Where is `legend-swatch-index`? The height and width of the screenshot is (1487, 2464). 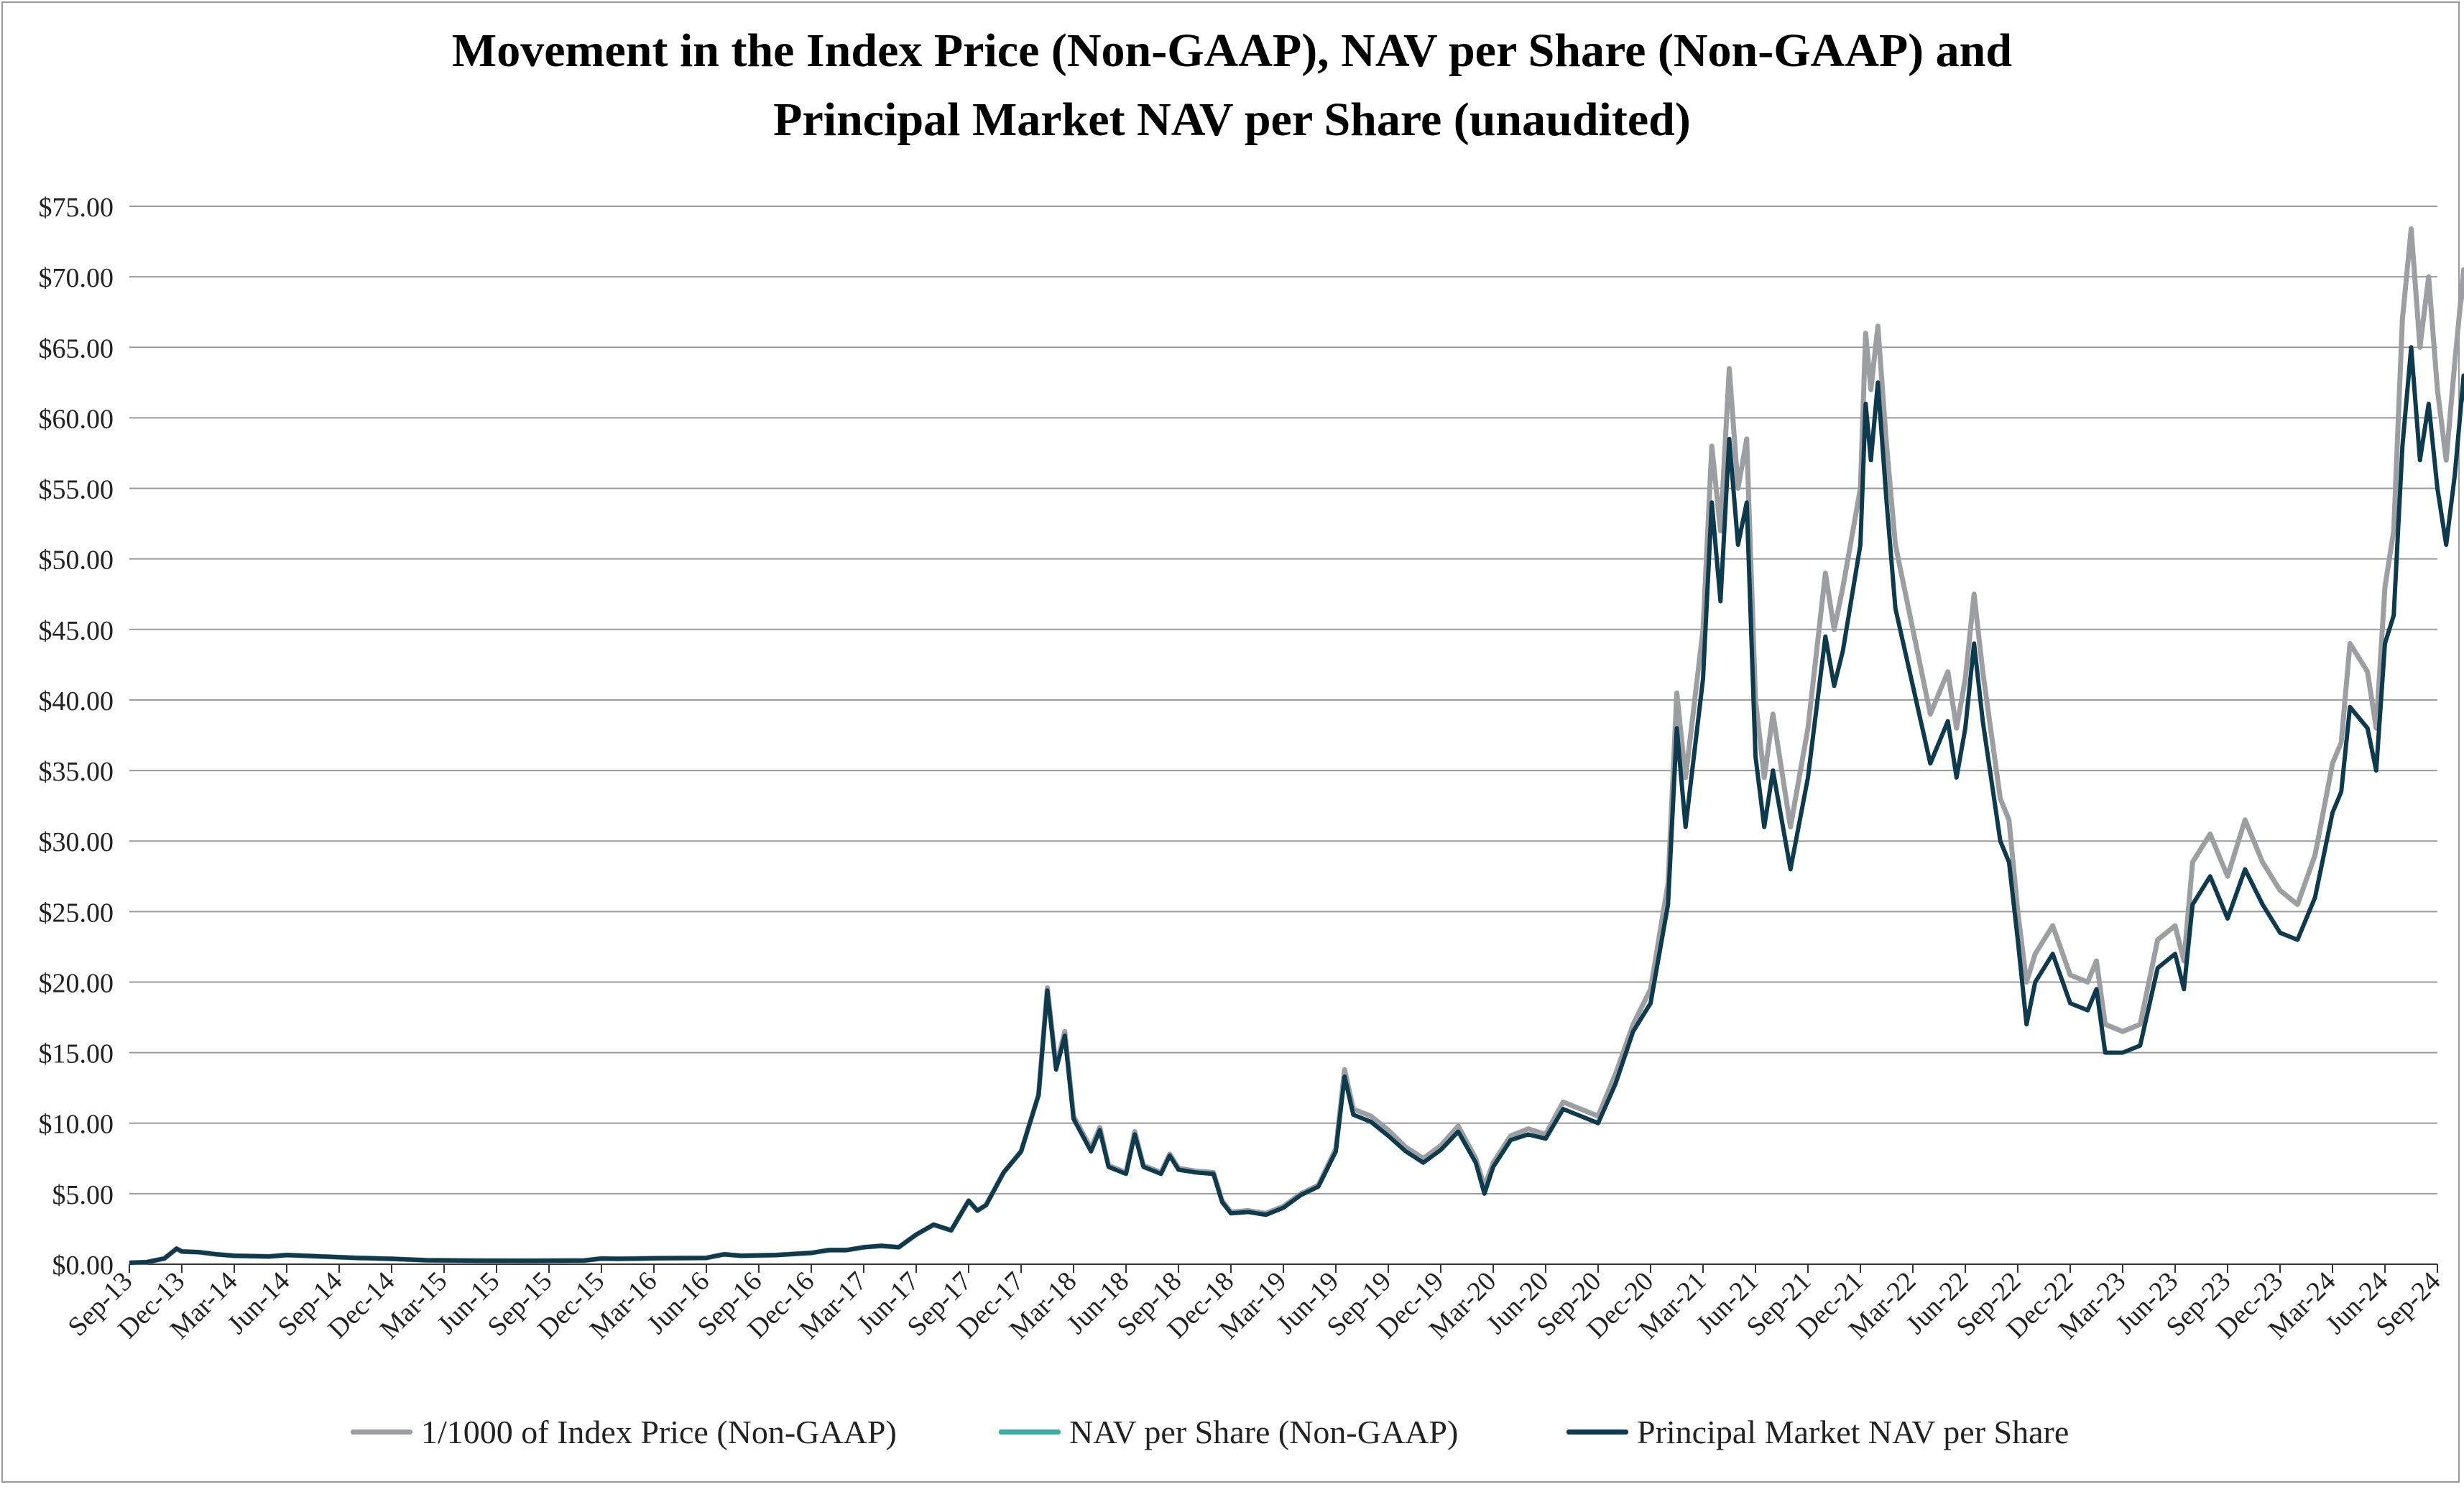 legend-swatch-index is located at coordinates (381, 1432).